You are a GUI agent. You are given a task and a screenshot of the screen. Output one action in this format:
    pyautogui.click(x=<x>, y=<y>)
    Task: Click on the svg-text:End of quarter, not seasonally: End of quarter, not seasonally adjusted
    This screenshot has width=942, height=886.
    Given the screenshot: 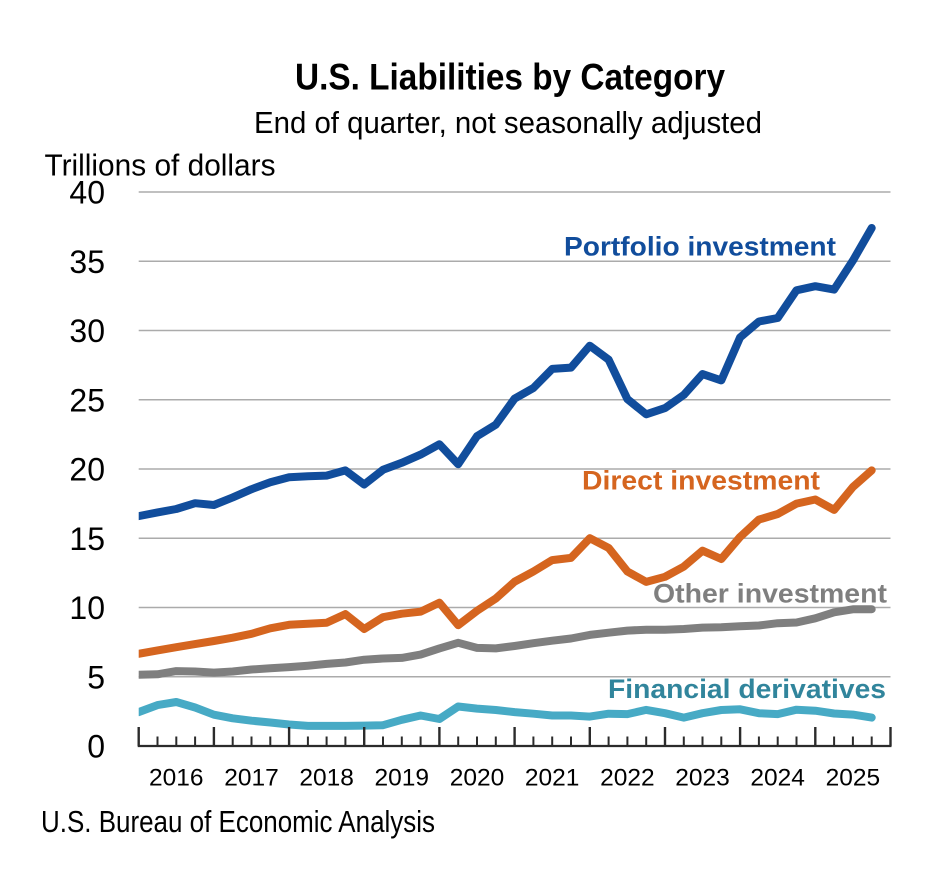 What is the action you would take?
    pyautogui.click(x=508, y=122)
    